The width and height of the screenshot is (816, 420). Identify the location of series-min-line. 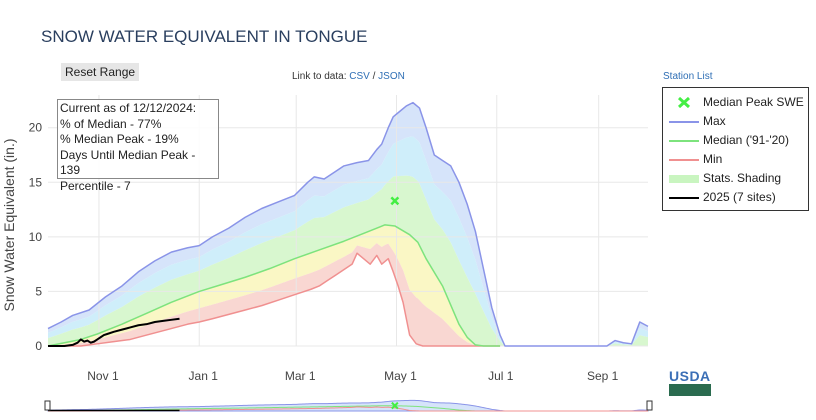
(274, 299).